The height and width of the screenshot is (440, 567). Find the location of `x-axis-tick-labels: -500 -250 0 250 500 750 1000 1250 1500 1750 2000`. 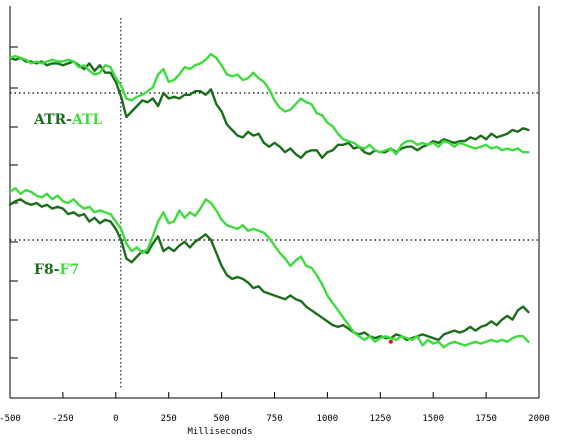

x-axis-tick-labels: -500 -250 0 250 500 750 1000 1250 1500 1750 2000 is located at coordinates (275, 419).